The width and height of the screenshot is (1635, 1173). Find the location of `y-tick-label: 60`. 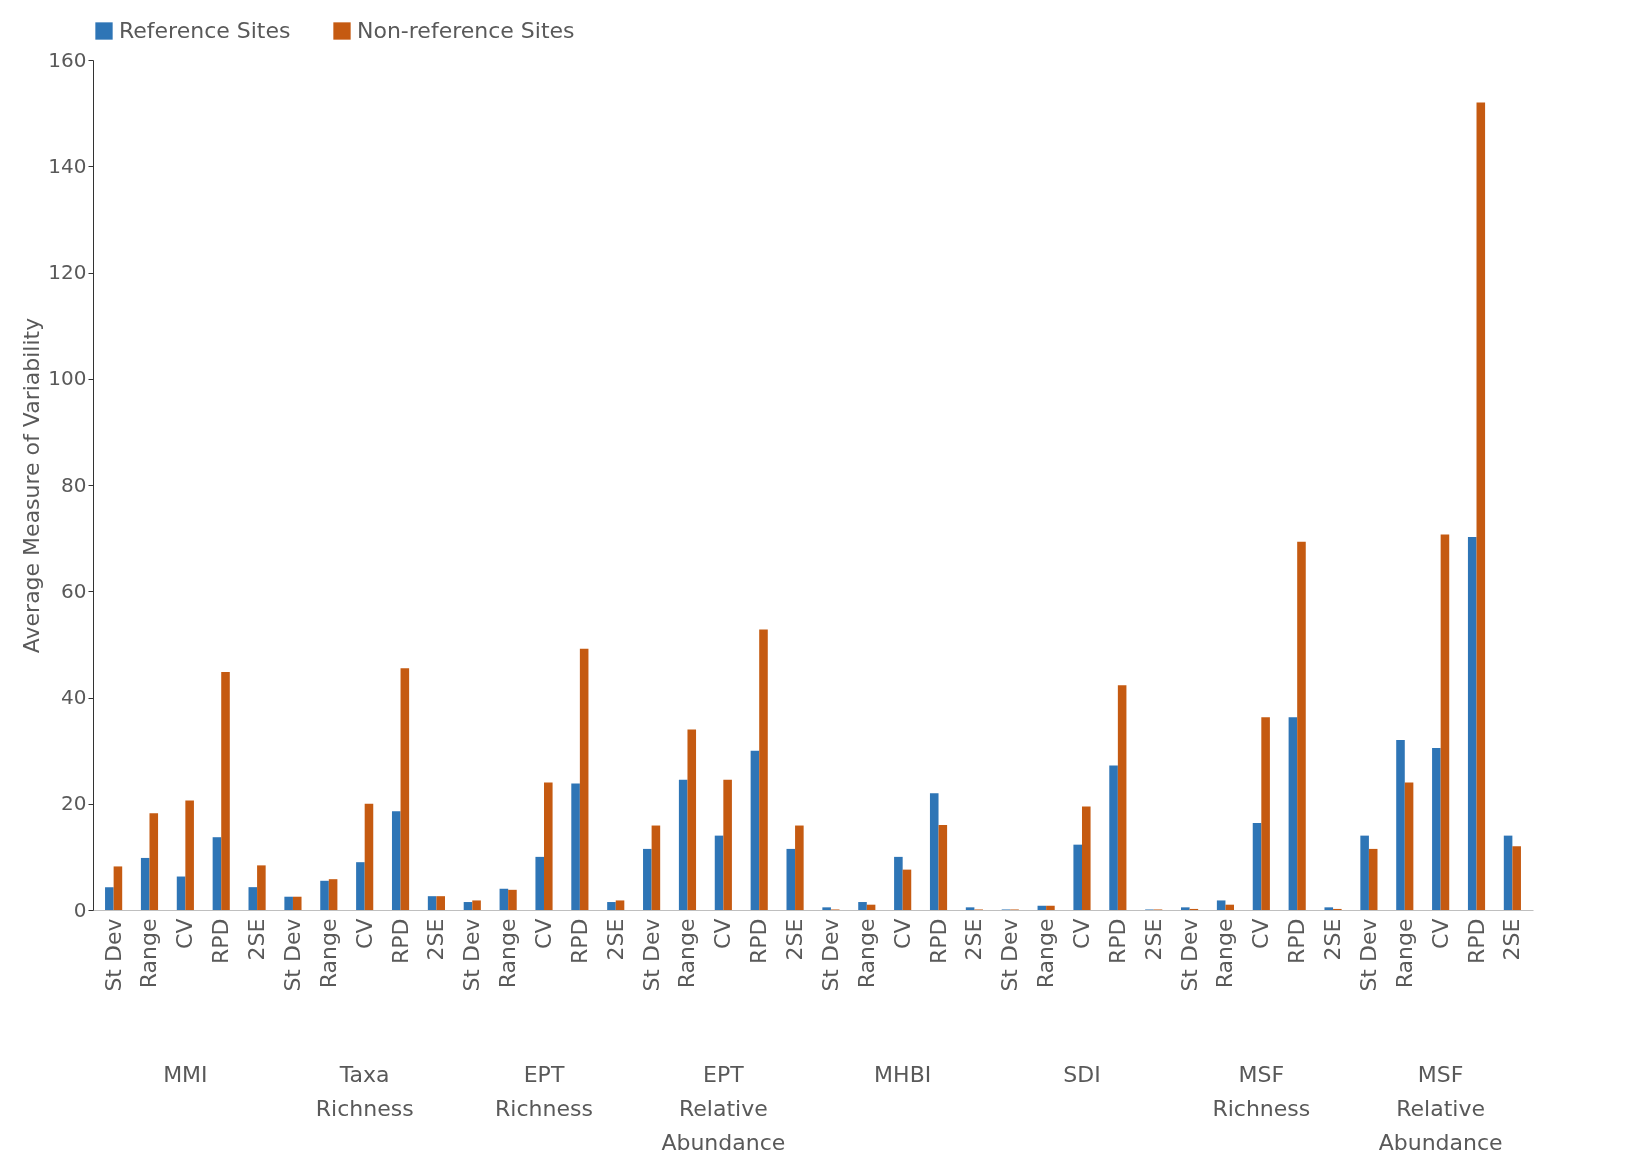

y-tick-label: 60 is located at coordinates (74, 590).